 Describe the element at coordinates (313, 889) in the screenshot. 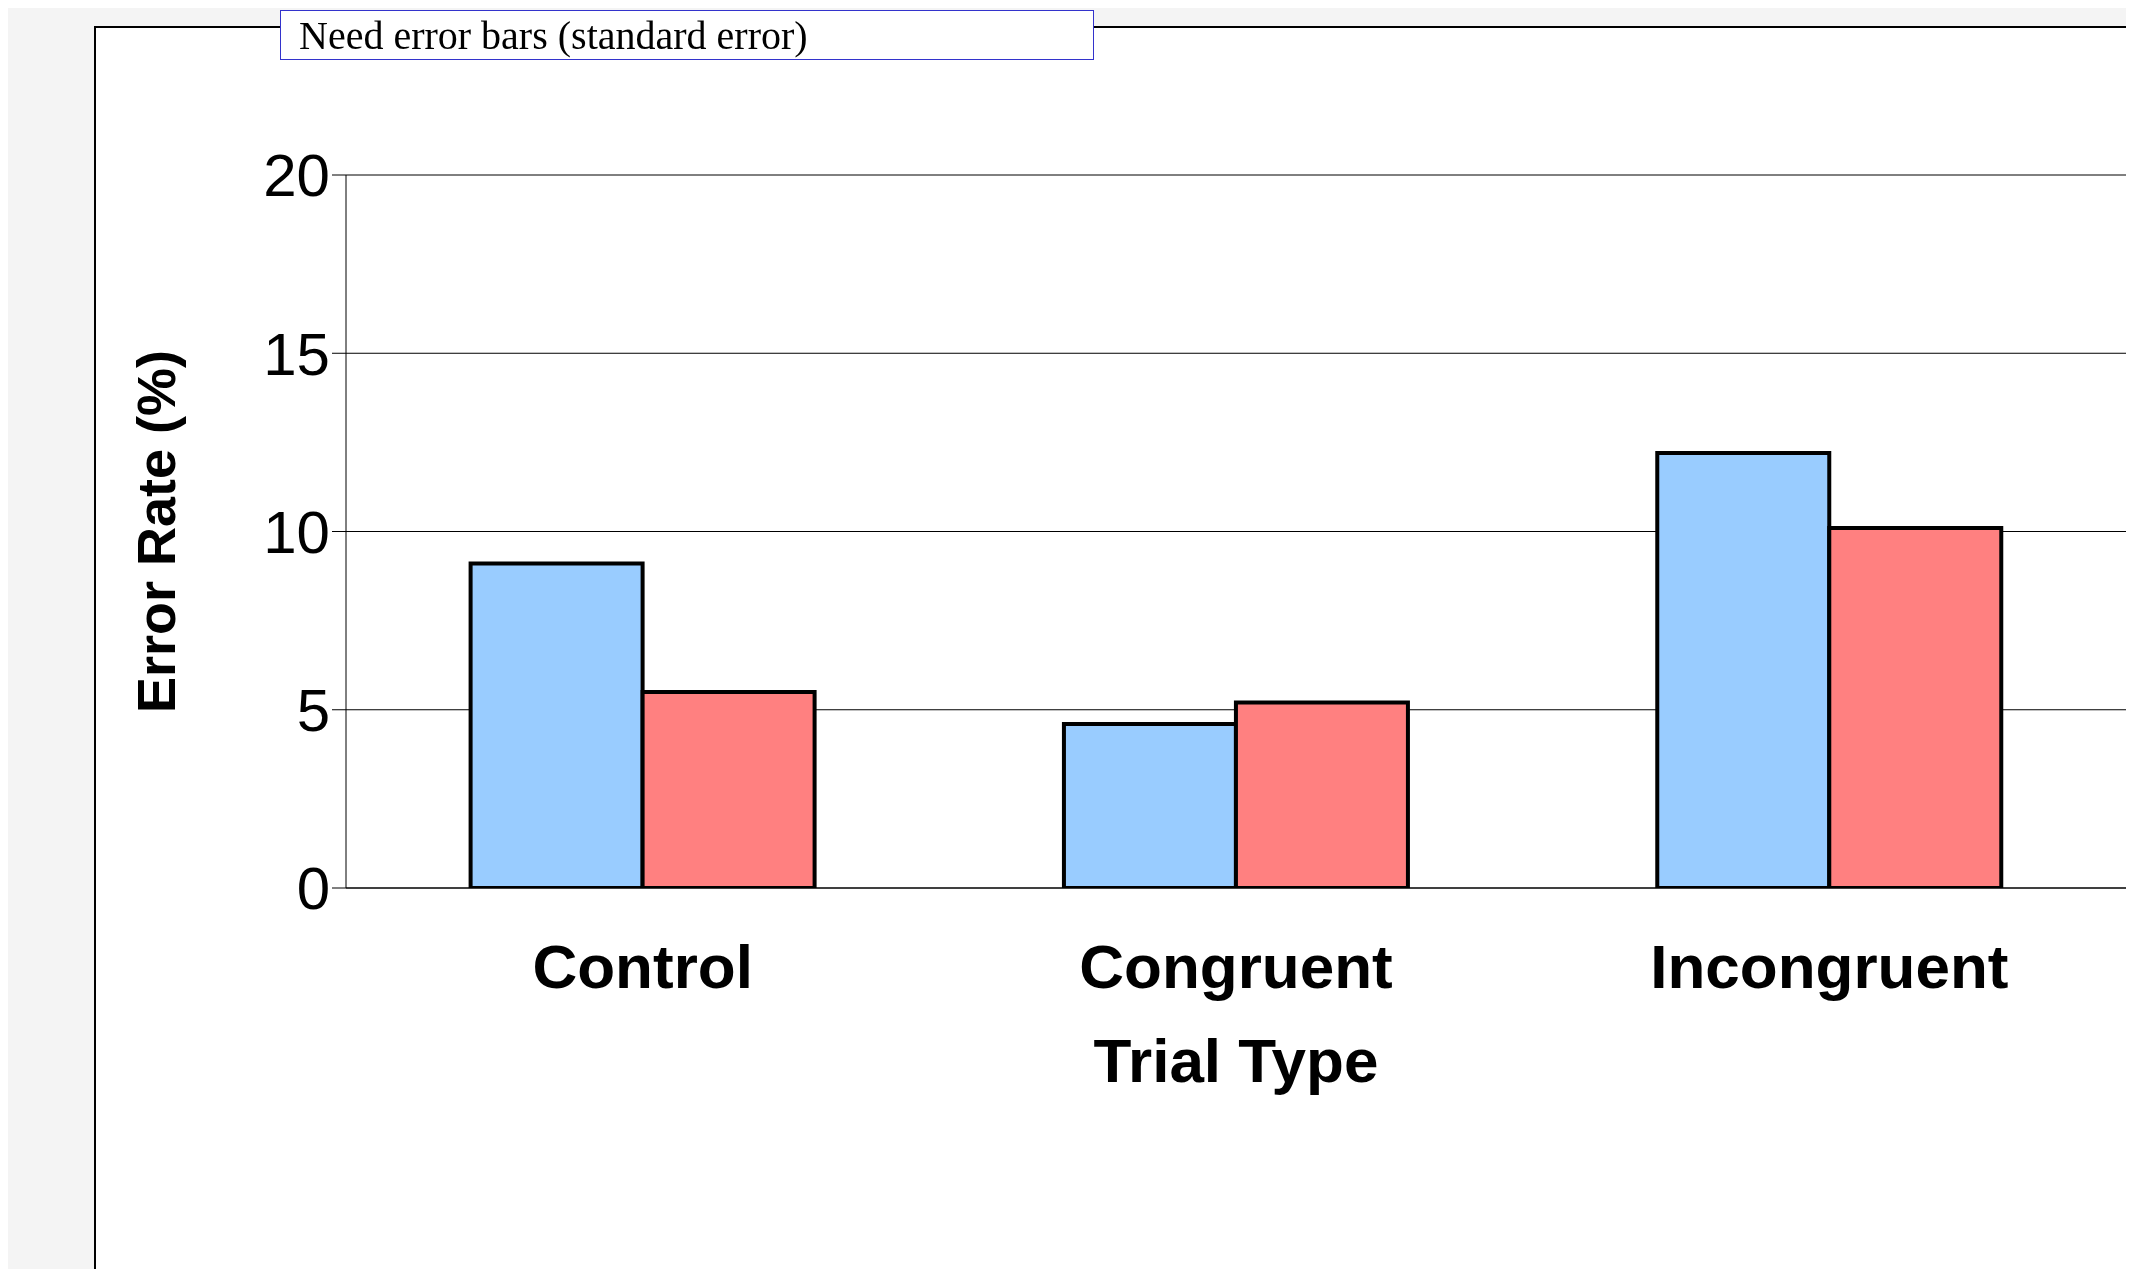

I see `y-tick-label: 0` at that location.